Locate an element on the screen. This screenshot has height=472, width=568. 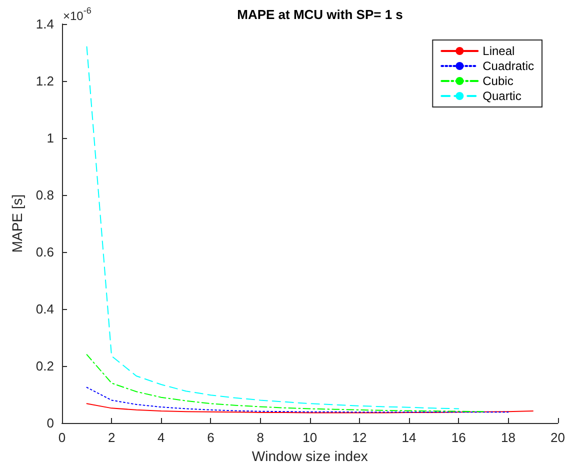
y-tick-label: 1 is located at coordinates (50, 138).